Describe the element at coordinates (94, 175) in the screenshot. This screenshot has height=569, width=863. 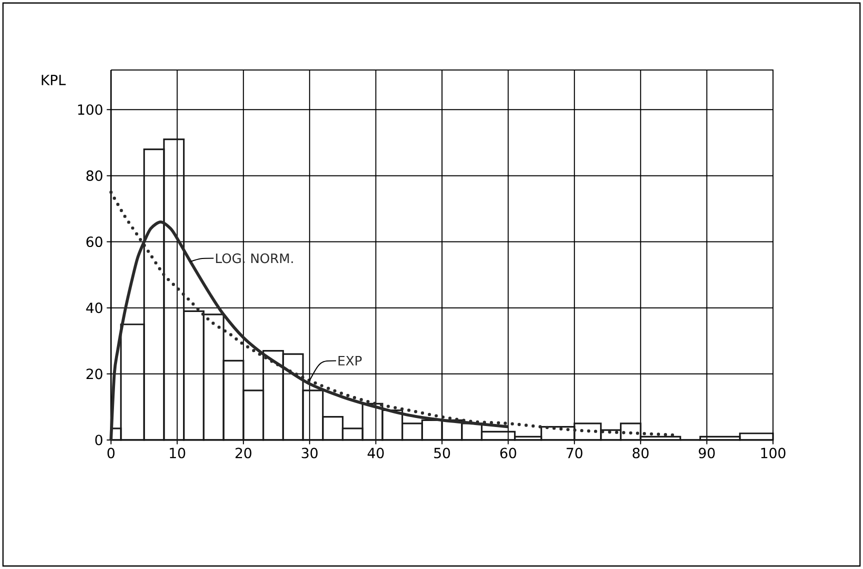
I see `y-tick-label: 80` at that location.